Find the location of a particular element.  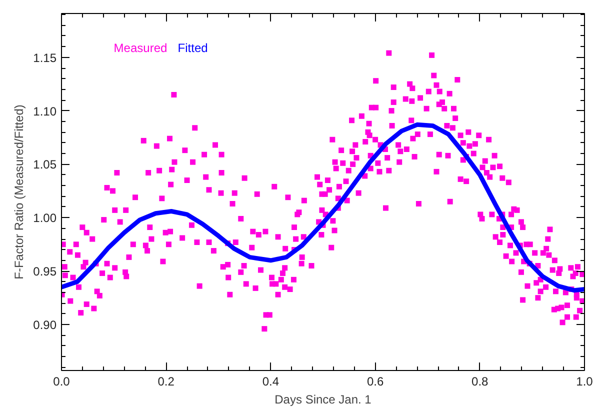

y-tick-label: 1.15 is located at coordinates (45, 57).